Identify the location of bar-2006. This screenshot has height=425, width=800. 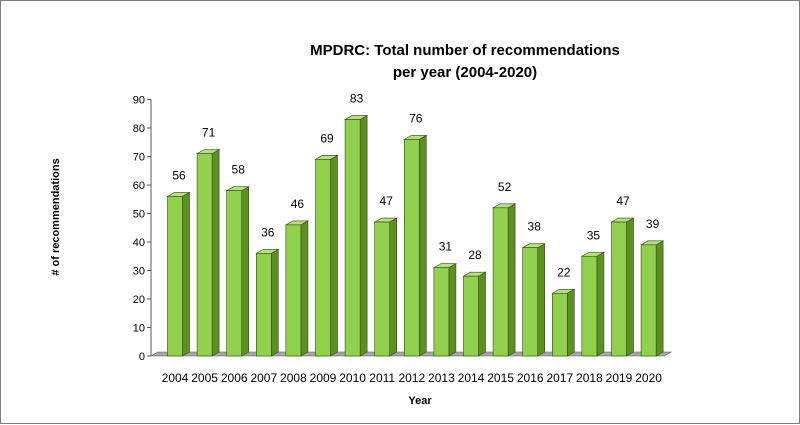
(237, 271).